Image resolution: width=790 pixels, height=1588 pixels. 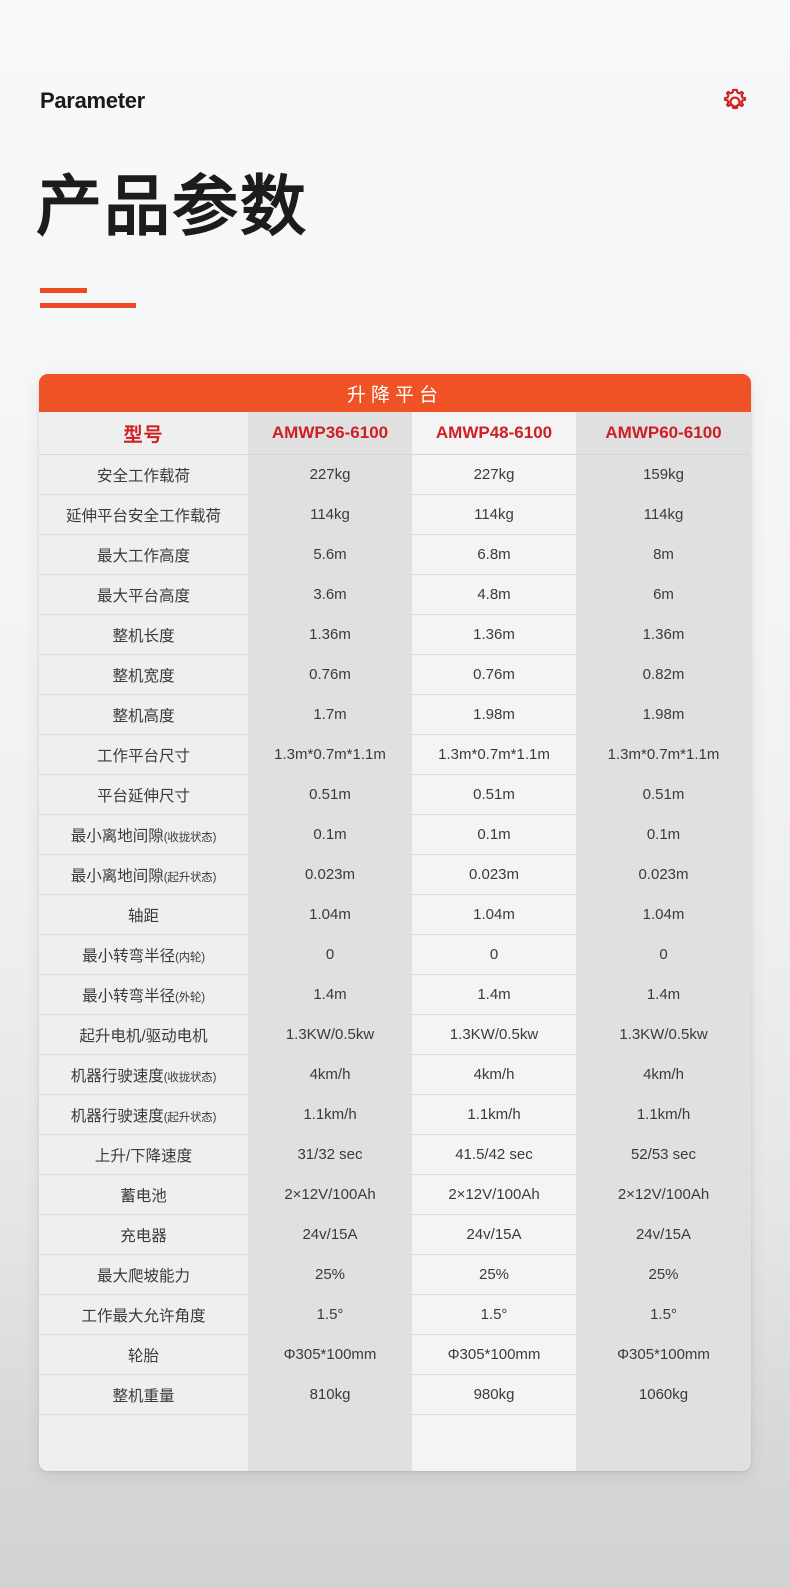 I want to click on table-row: 安全工作载荷 227kg 227kg 159kg, so click(x=395, y=474).